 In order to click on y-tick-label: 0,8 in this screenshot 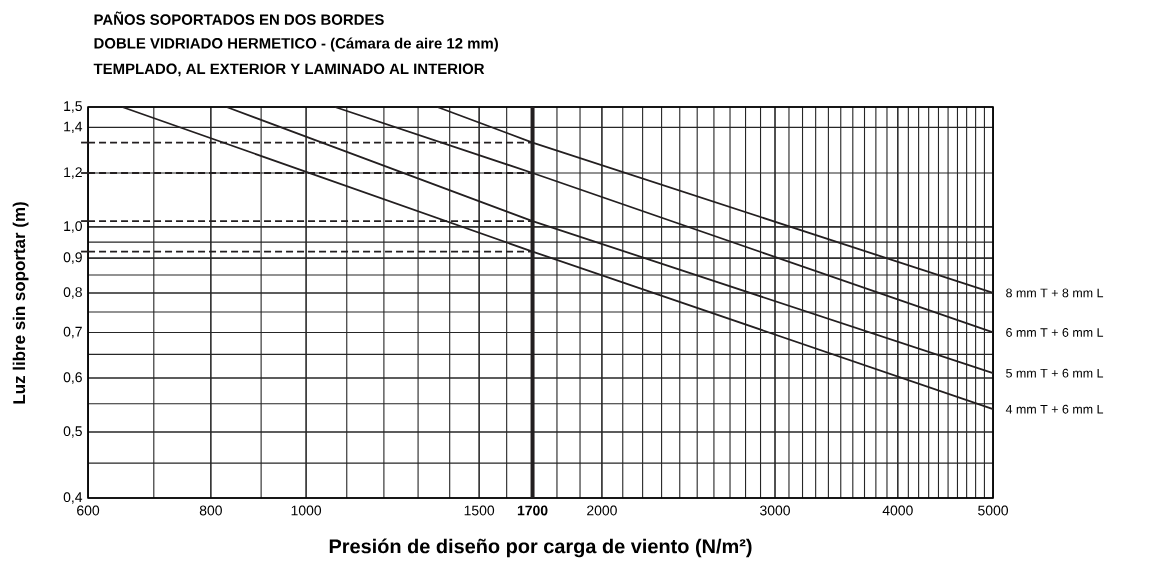, I will do `click(72, 293)`.